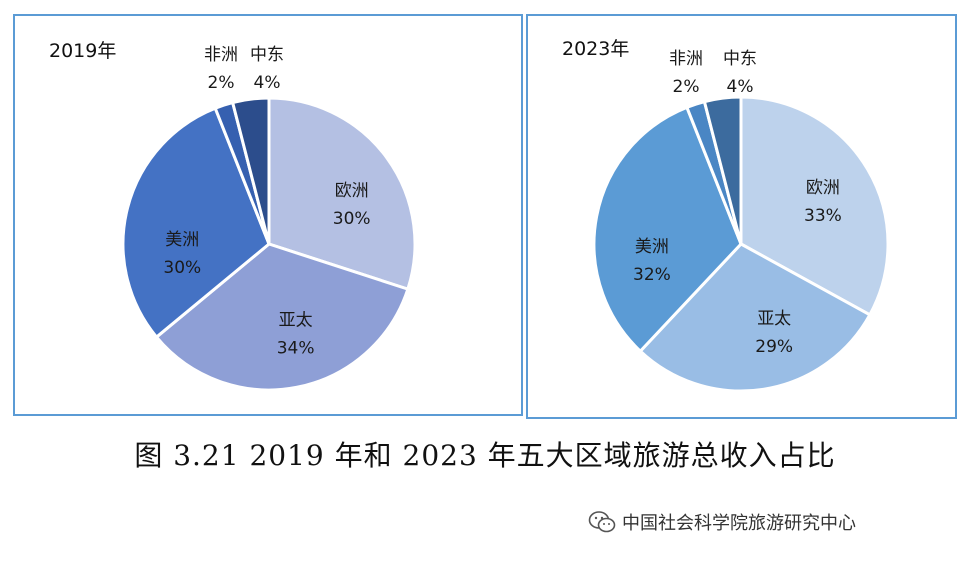  Describe the element at coordinates (774, 347) in the screenshot. I see `slice-value-label: 29%` at that location.